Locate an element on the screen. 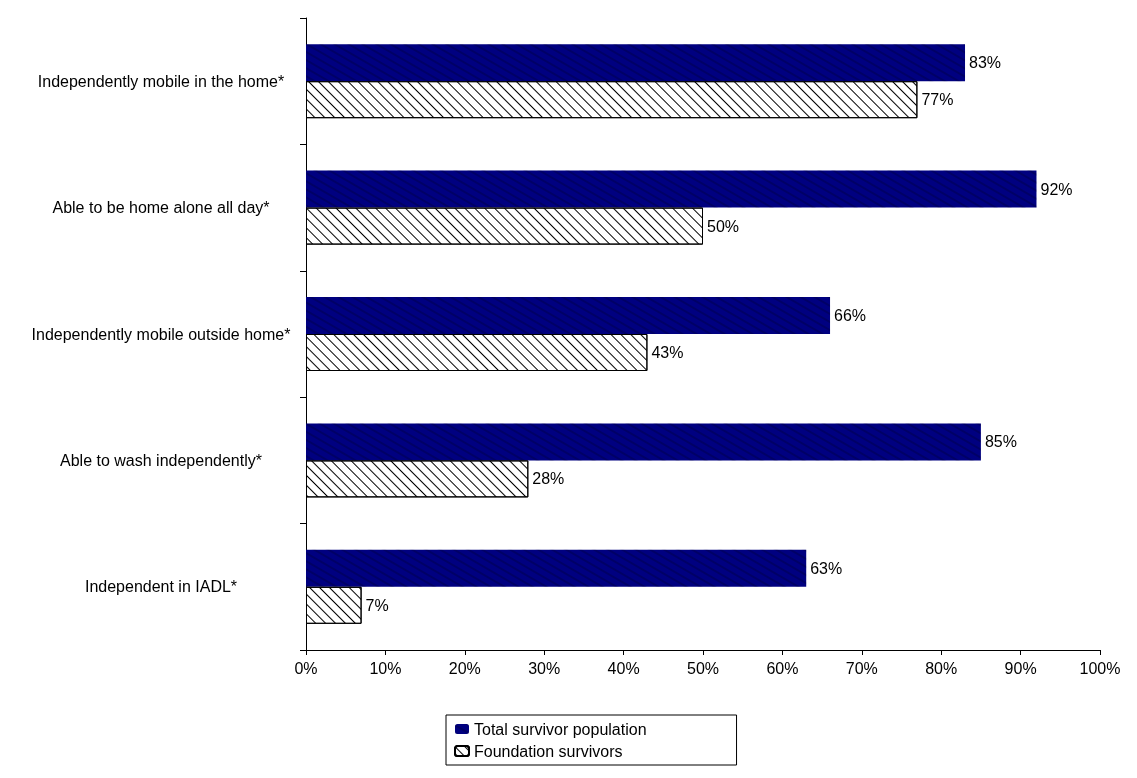  data-label: 7% is located at coordinates (377, 605).